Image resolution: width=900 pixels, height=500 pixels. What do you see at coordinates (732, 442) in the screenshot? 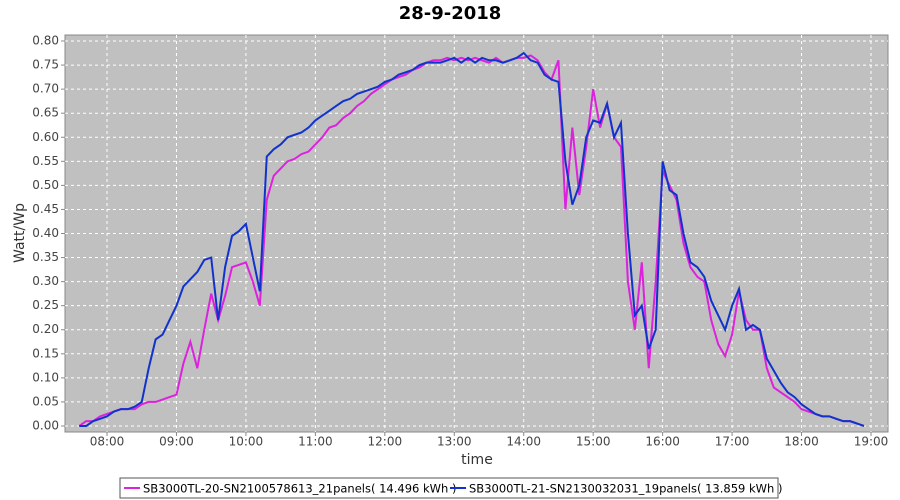
I see `x-tick-label: 17:00` at bounding box center [732, 442].